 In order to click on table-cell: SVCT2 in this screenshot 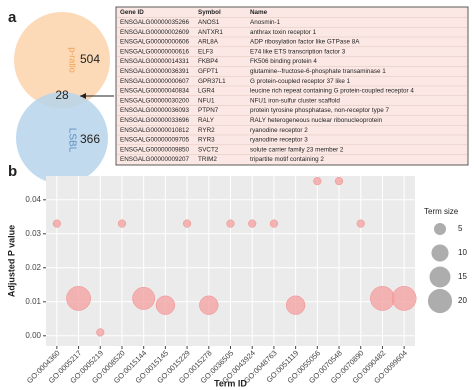, I will do `click(208, 149)`.